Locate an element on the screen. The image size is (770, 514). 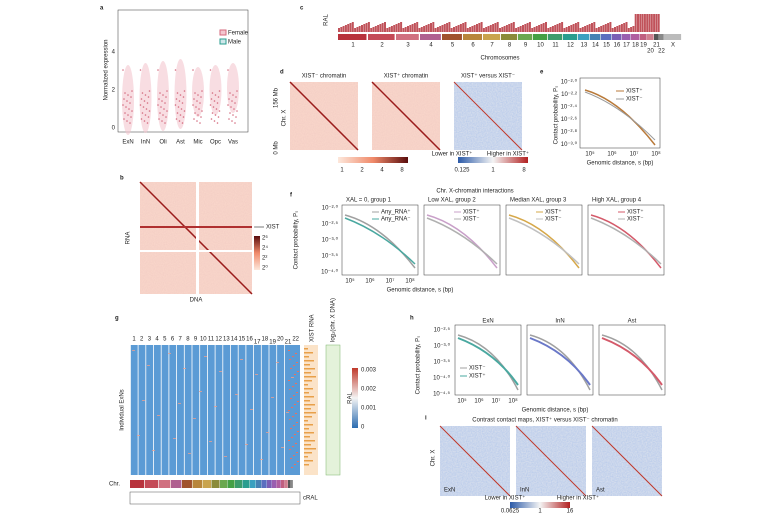
label: 3 is located at coordinates (150, 340).